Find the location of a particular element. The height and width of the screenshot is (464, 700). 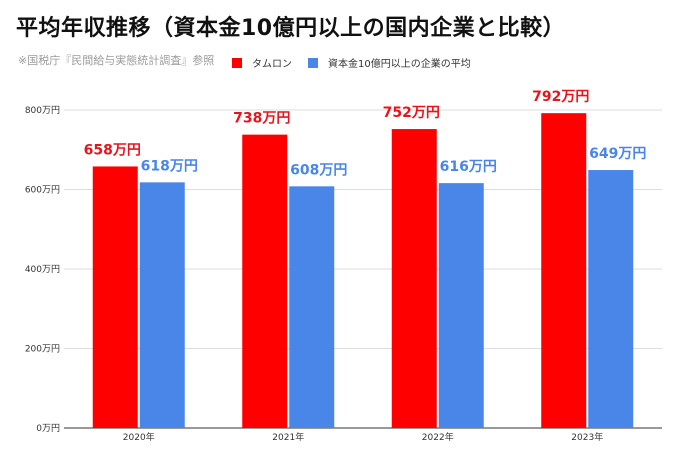

legend-item-tamron: タムロン is located at coordinates (262, 62).